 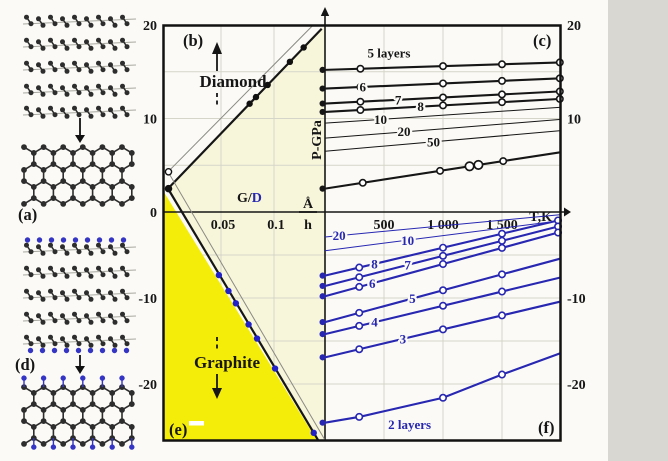 What do you see at coordinates (245, 198) in the screenshot?
I see `ratio-label-g: G/` at bounding box center [245, 198].